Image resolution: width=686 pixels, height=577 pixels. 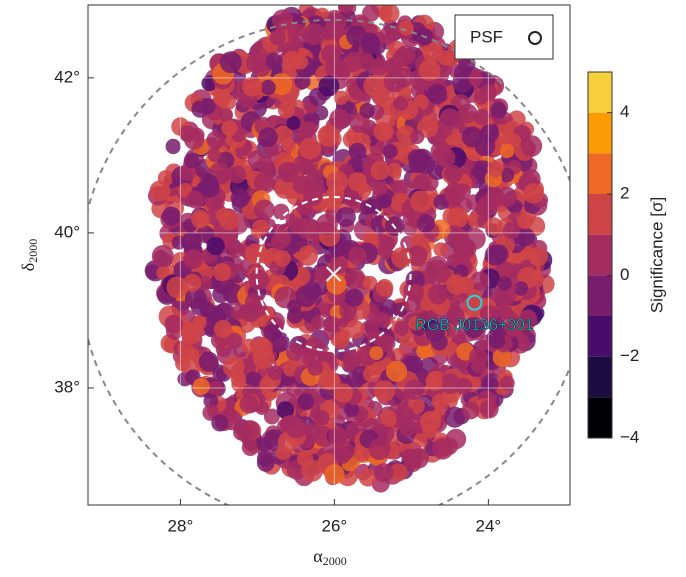 What do you see at coordinates (629, 436) in the screenshot?
I see `colorbar-tick-label: −4` at bounding box center [629, 436].